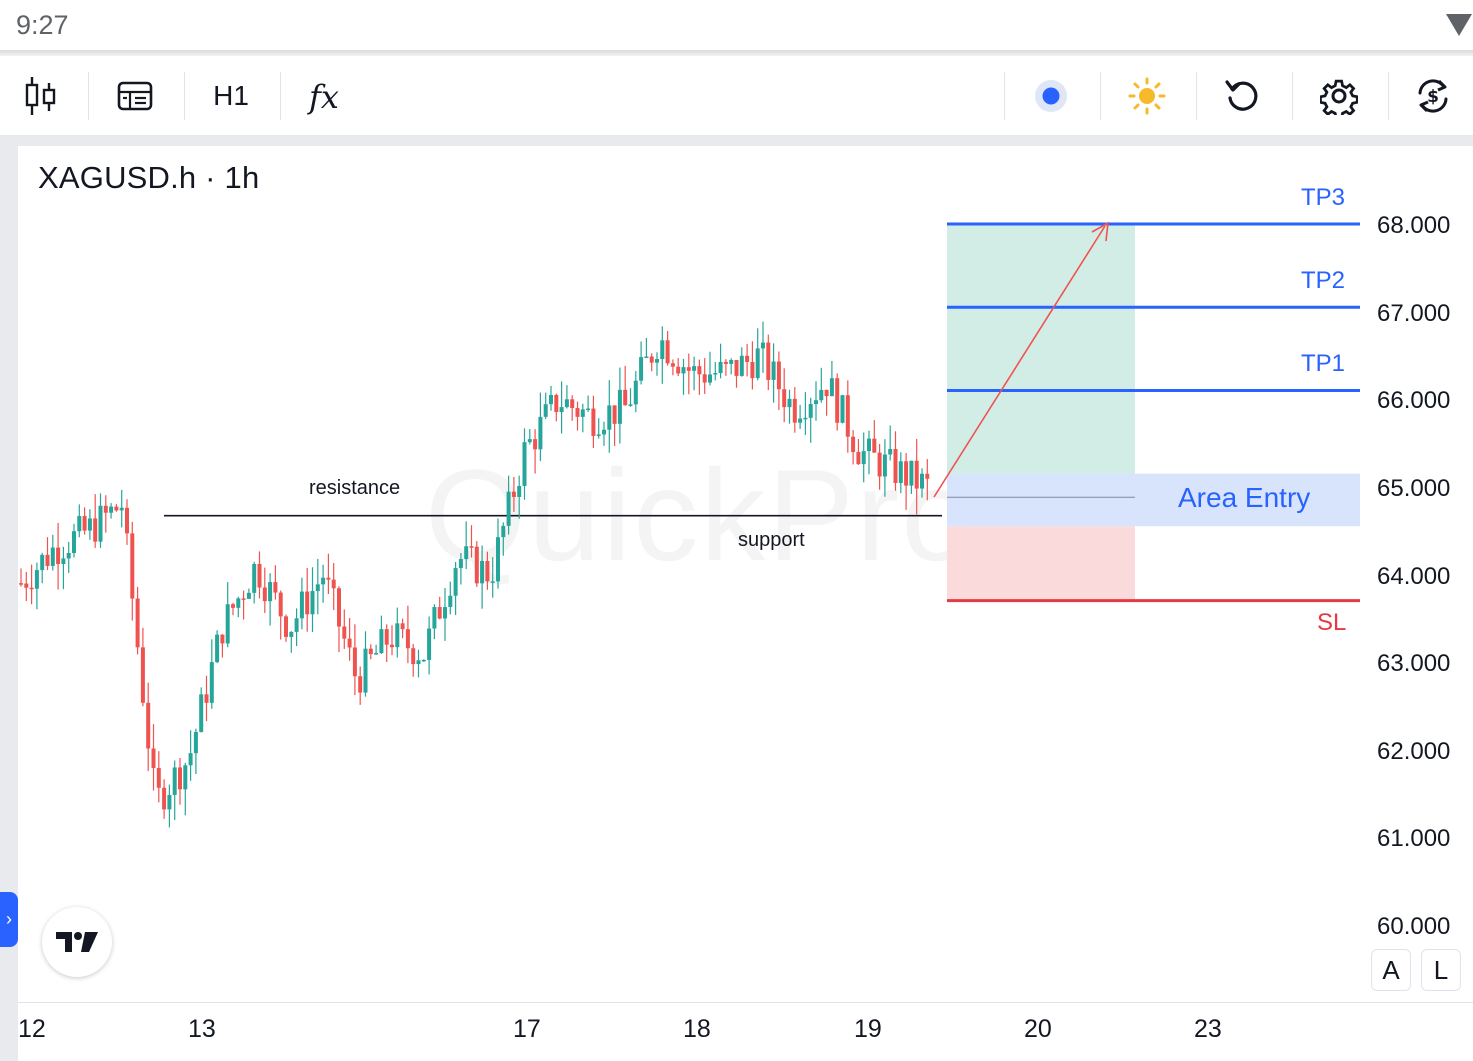 Image resolution: width=1473 pixels, height=1061 pixels. What do you see at coordinates (231, 96) in the screenshot?
I see `timeframe-button: H1` at bounding box center [231, 96].